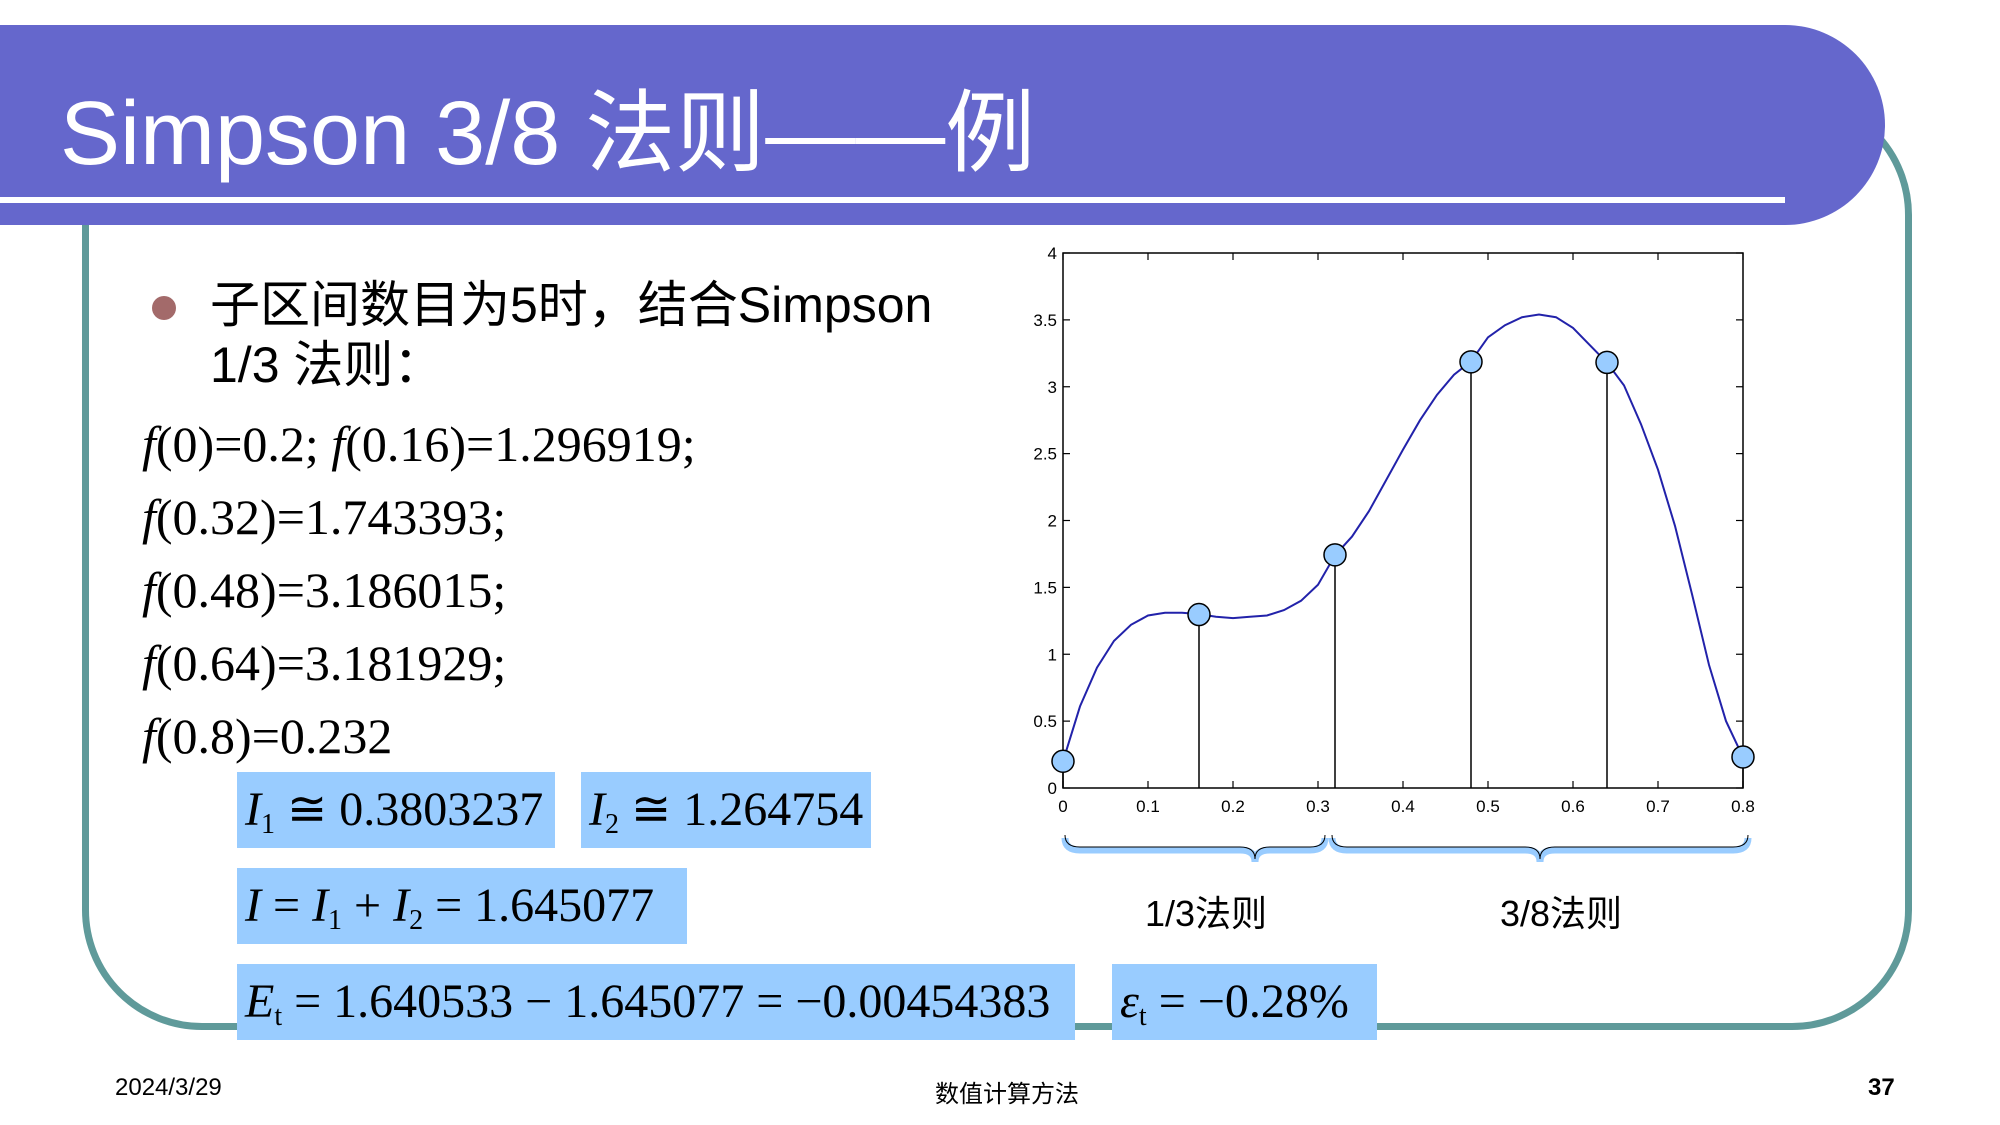  Describe the element at coordinates (1403, 806) in the screenshot. I see `x-tick-label: 0.4` at that location.